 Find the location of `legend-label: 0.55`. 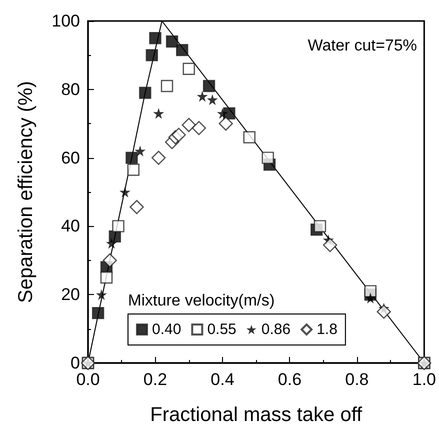

legend-label: 0.55 is located at coordinates (221, 329).